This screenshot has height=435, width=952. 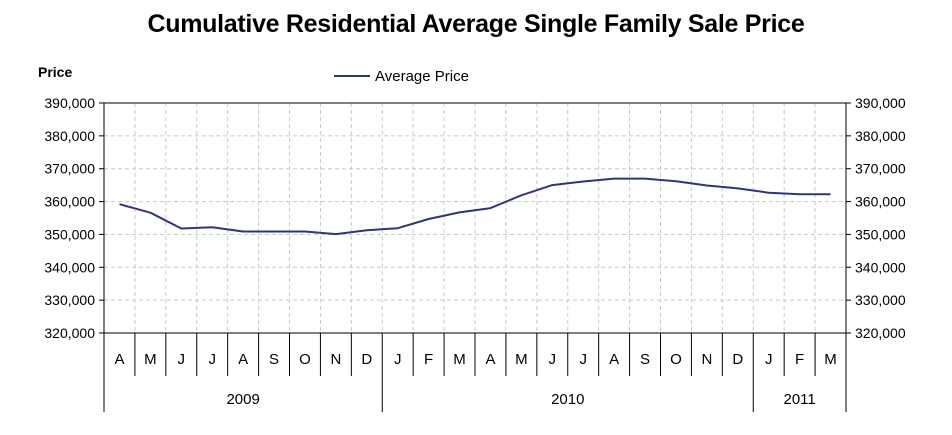 What do you see at coordinates (69, 136) in the screenshot?
I see `y-tick-label-left: 380,000` at bounding box center [69, 136].